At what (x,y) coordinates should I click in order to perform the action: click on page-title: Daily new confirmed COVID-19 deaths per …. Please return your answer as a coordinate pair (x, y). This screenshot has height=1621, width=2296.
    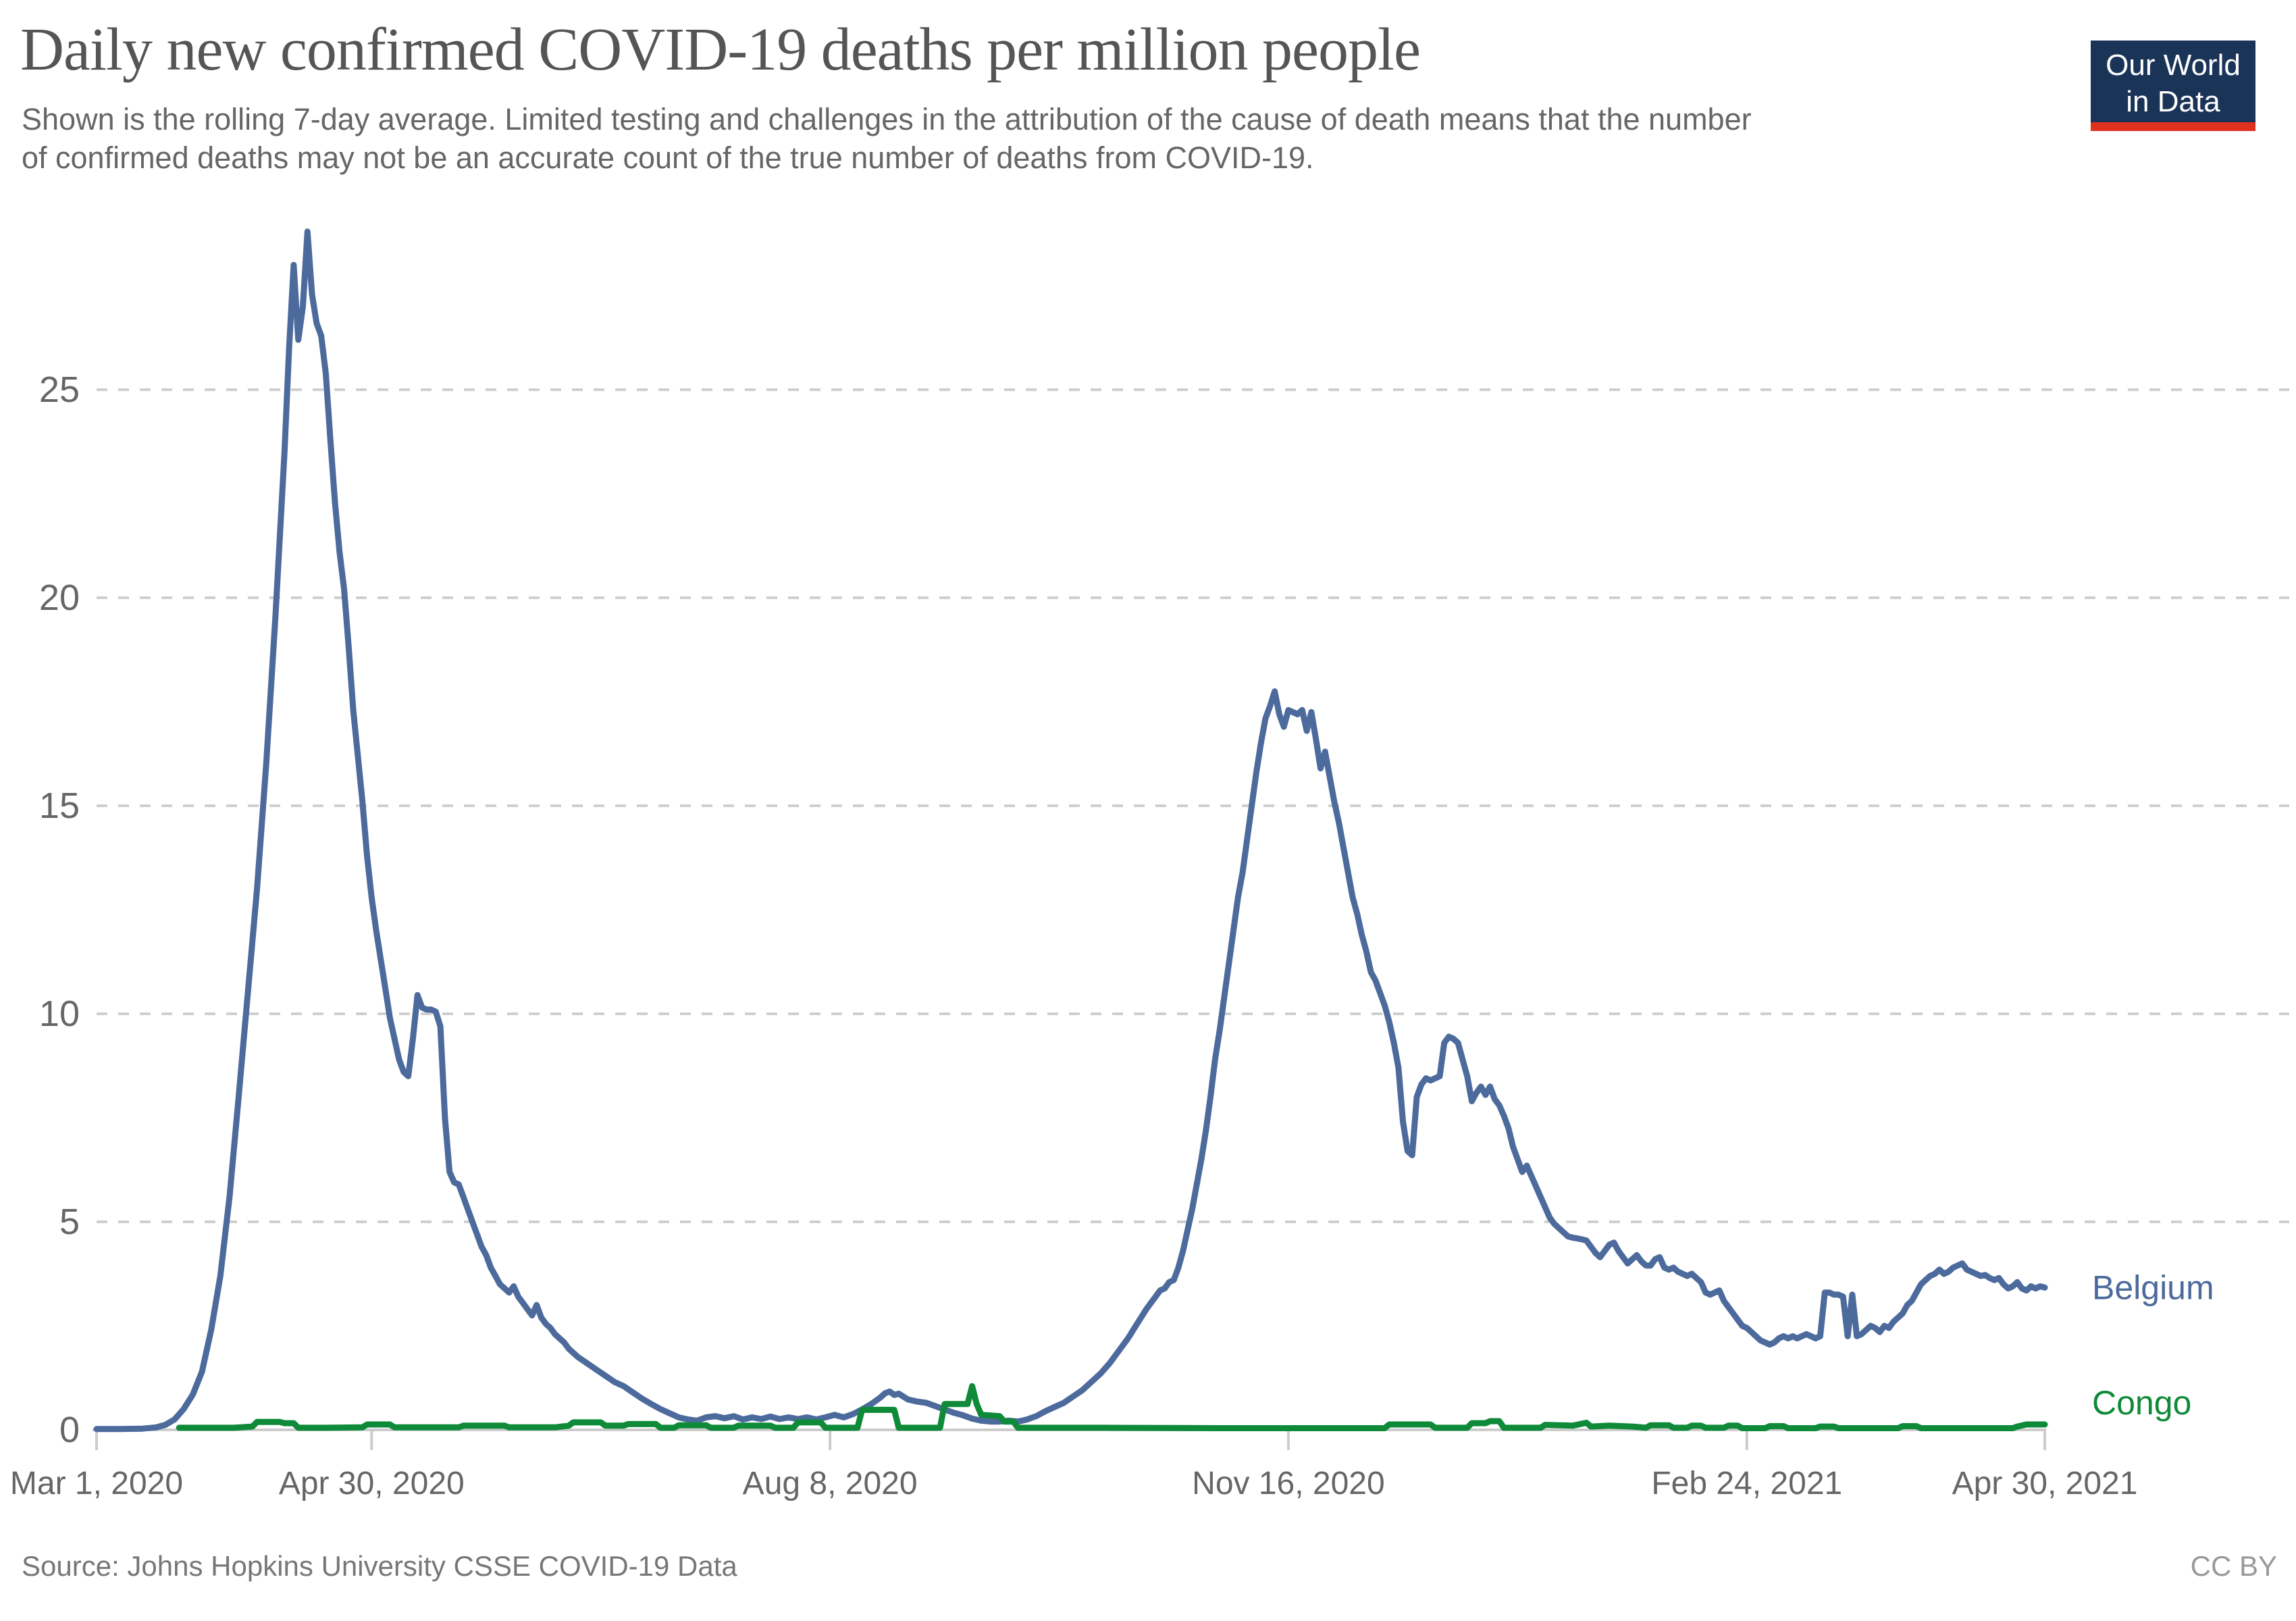
    Looking at the image, I should click on (720, 49).